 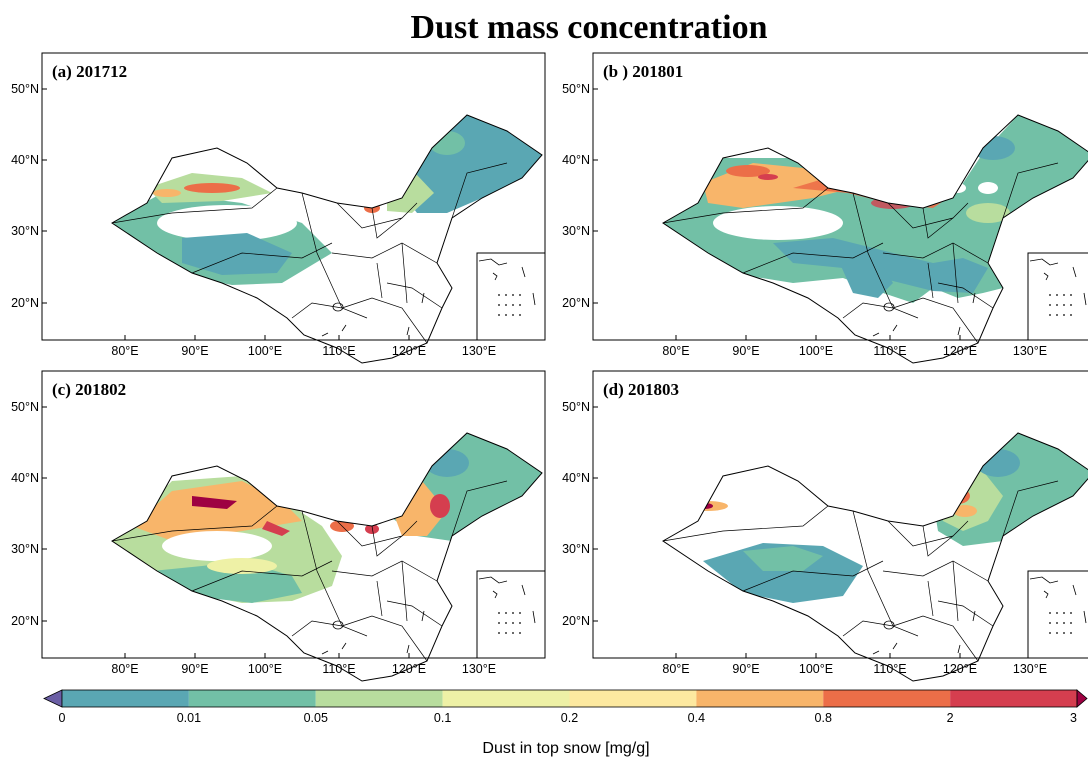 I want to click on colorbar-over-arrow, so click(x=1082, y=698).